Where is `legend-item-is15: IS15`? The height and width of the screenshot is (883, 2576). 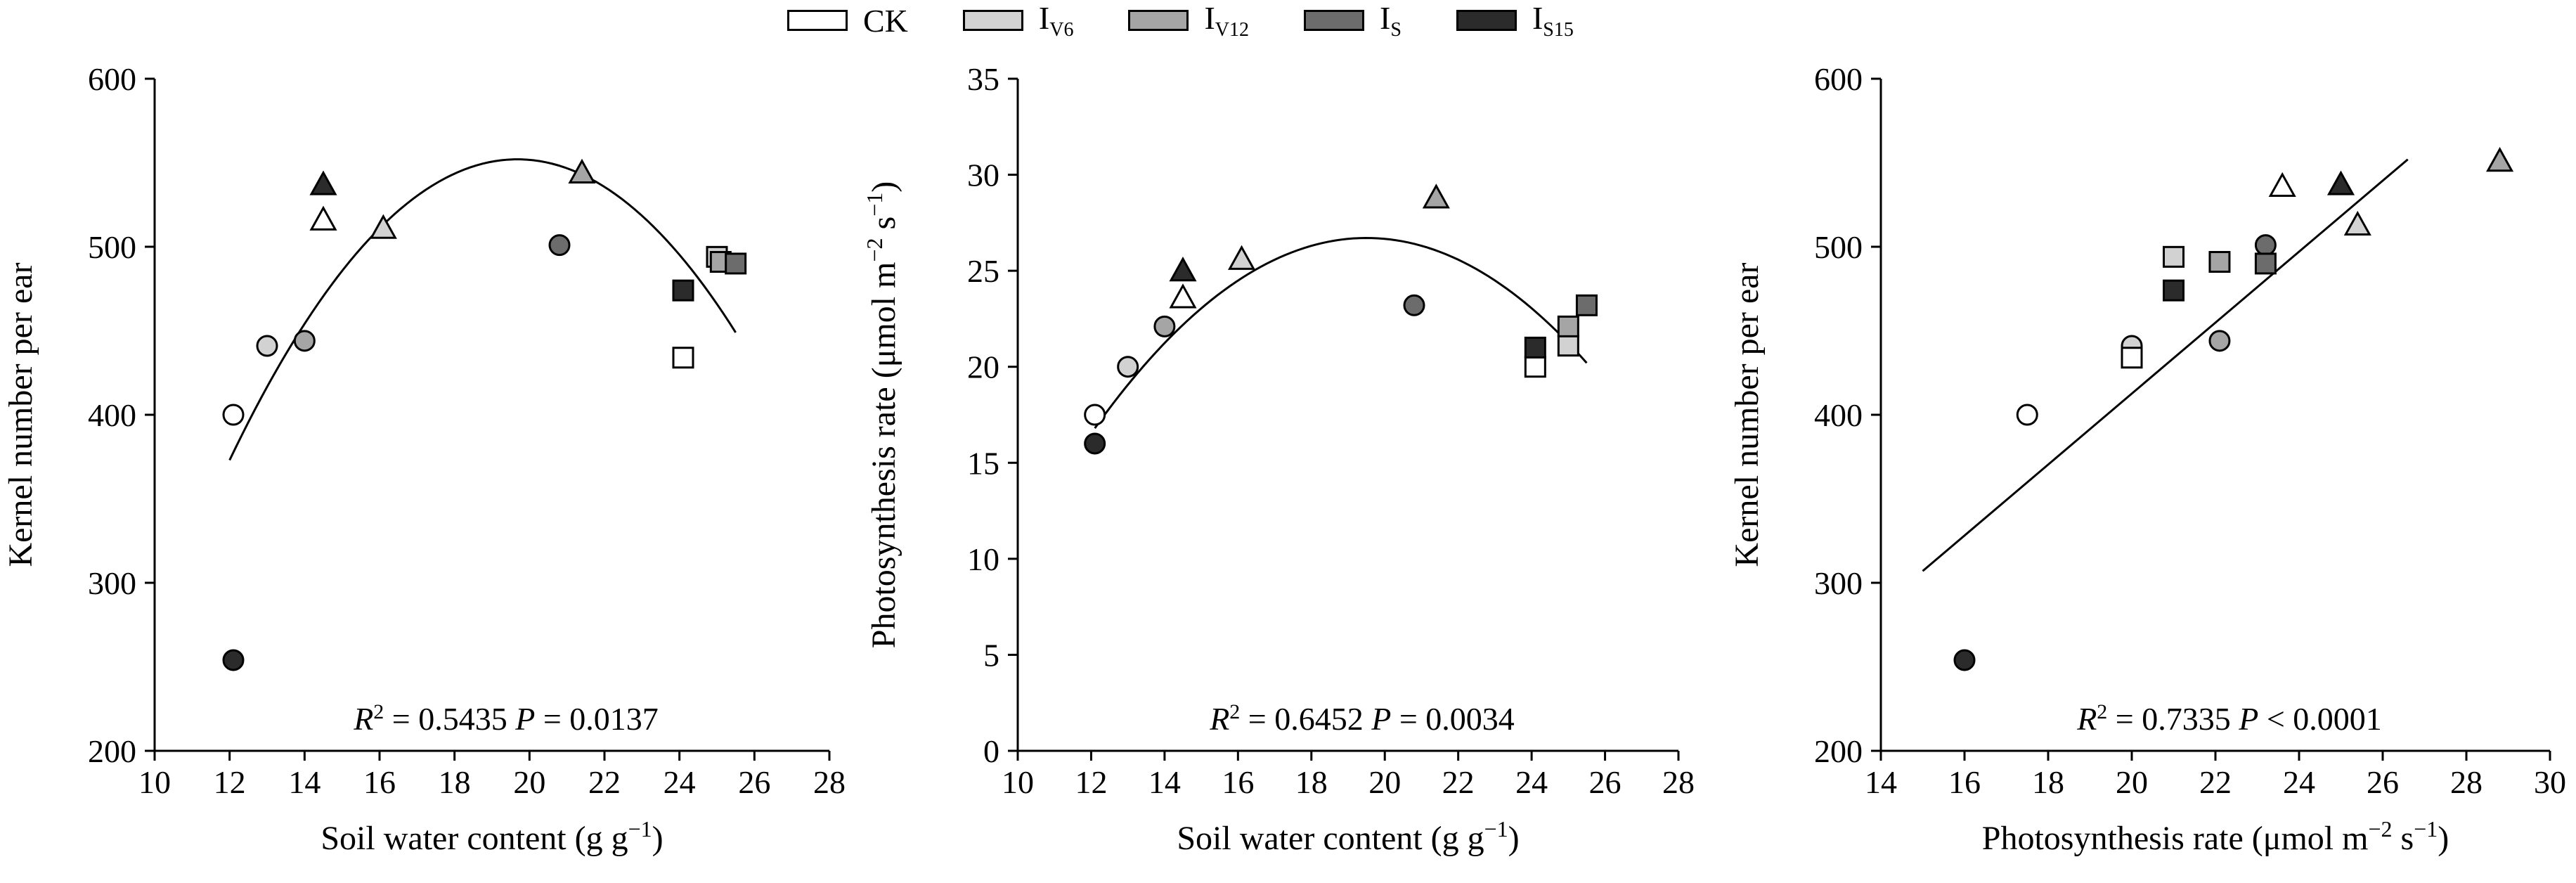 legend-item-is15: IS15 is located at coordinates (1515, 20).